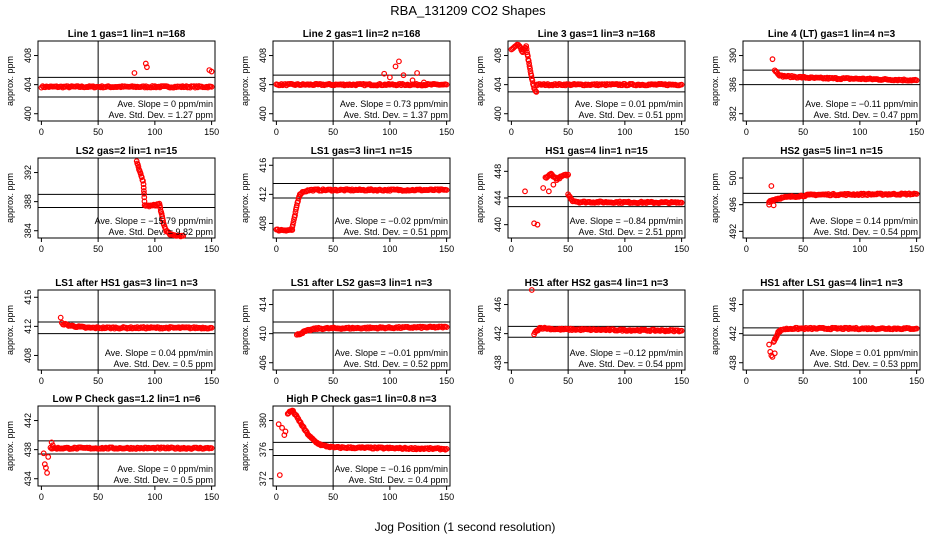  What do you see at coordinates (832, 34) in the screenshot?
I see `panel-title: Line 4 (LT) gas=1 lin=4 n=3` at bounding box center [832, 34].